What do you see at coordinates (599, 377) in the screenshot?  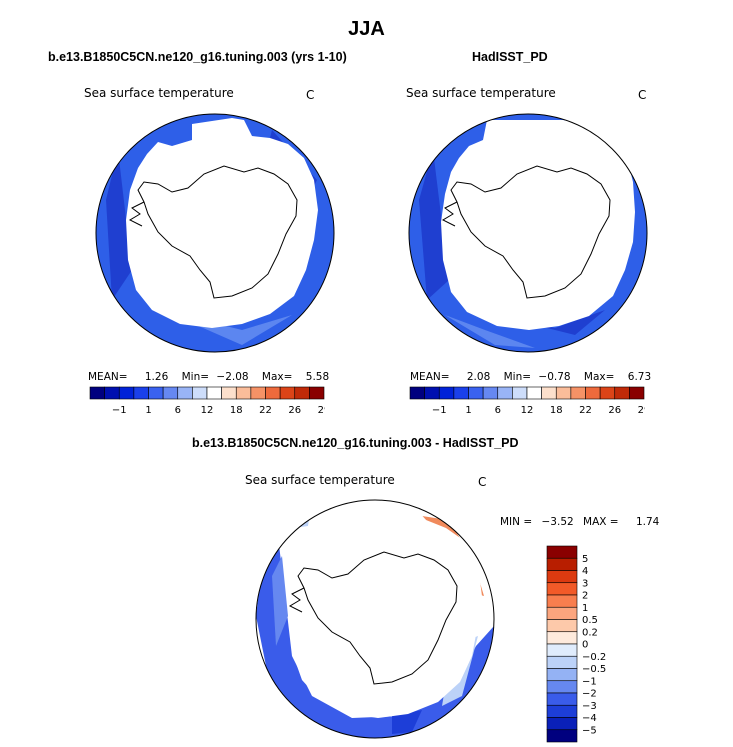 I see `obs-max-label: Max=` at bounding box center [599, 377].